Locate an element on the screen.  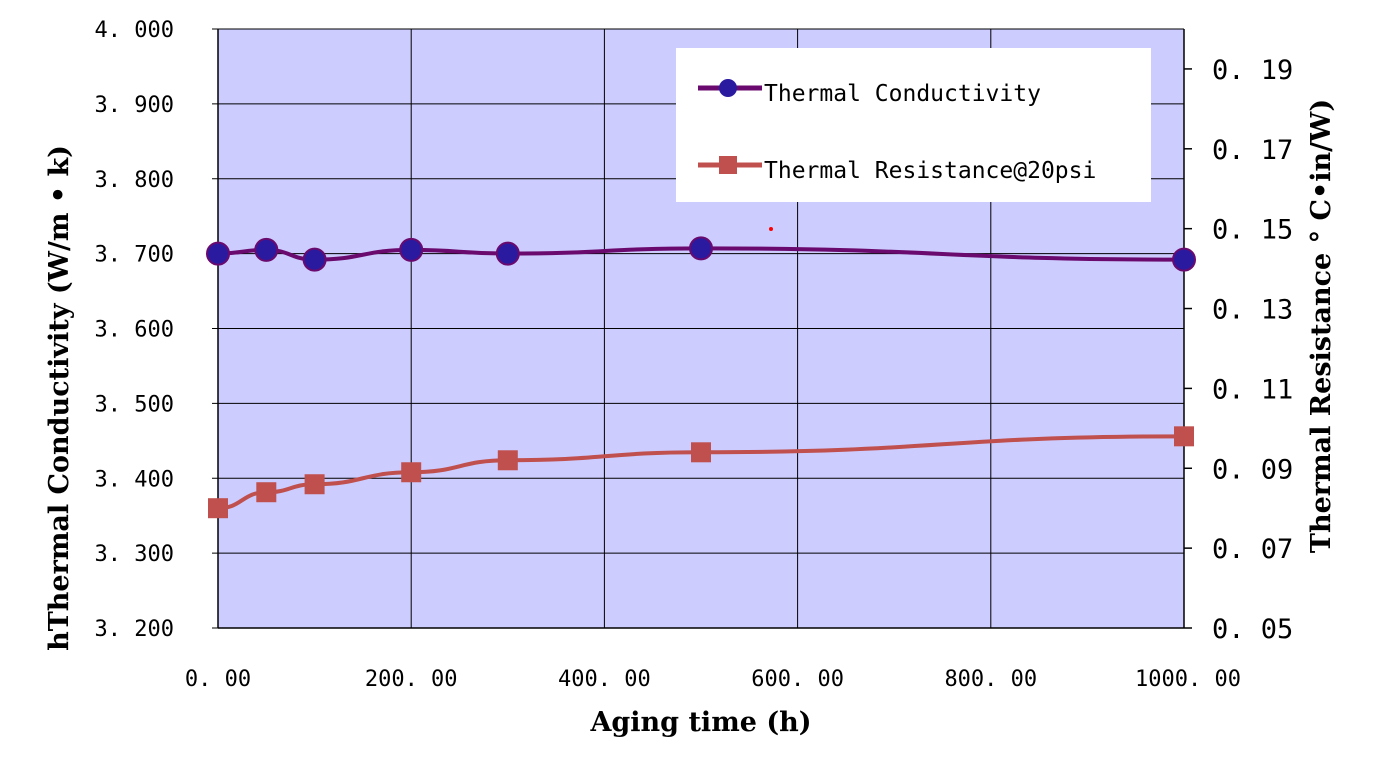
y-left-tick-label: 3. 900 is located at coordinates (134, 105).